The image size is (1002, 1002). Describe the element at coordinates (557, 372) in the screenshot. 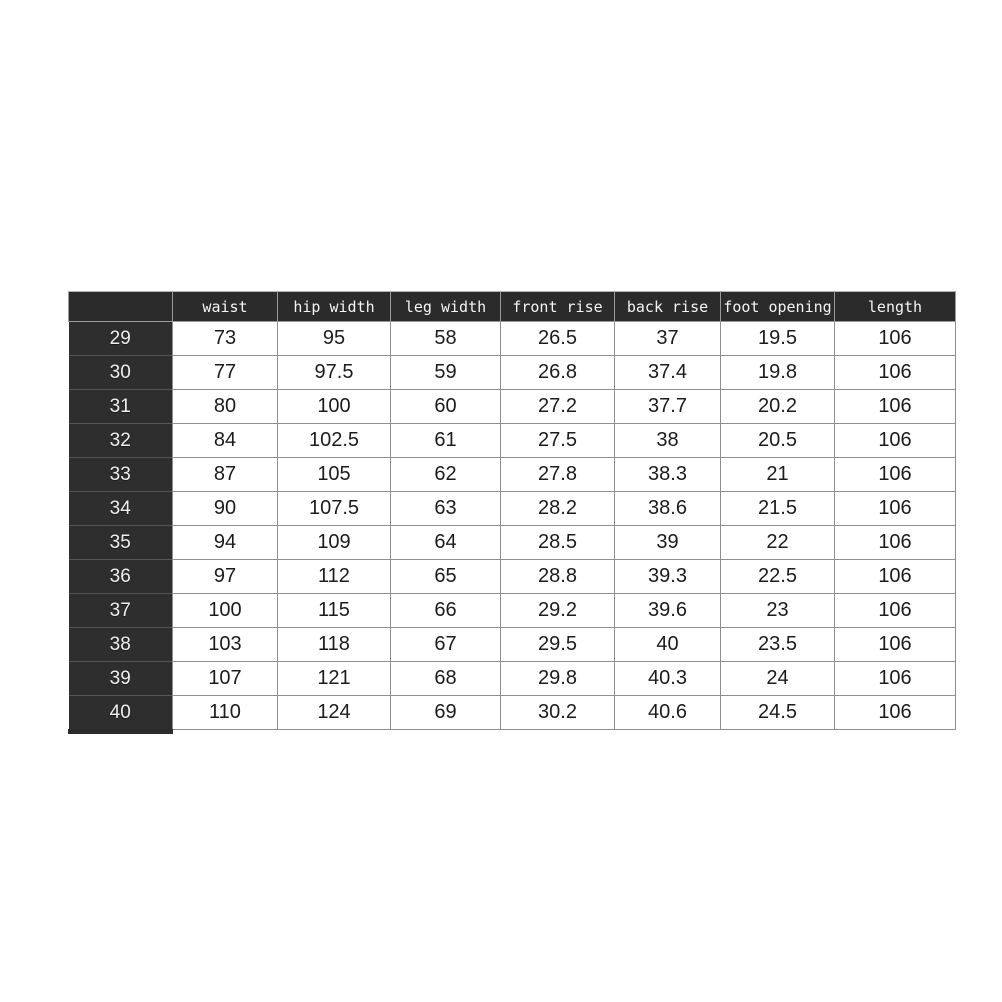

I see `table-cell: 26.8` at that location.